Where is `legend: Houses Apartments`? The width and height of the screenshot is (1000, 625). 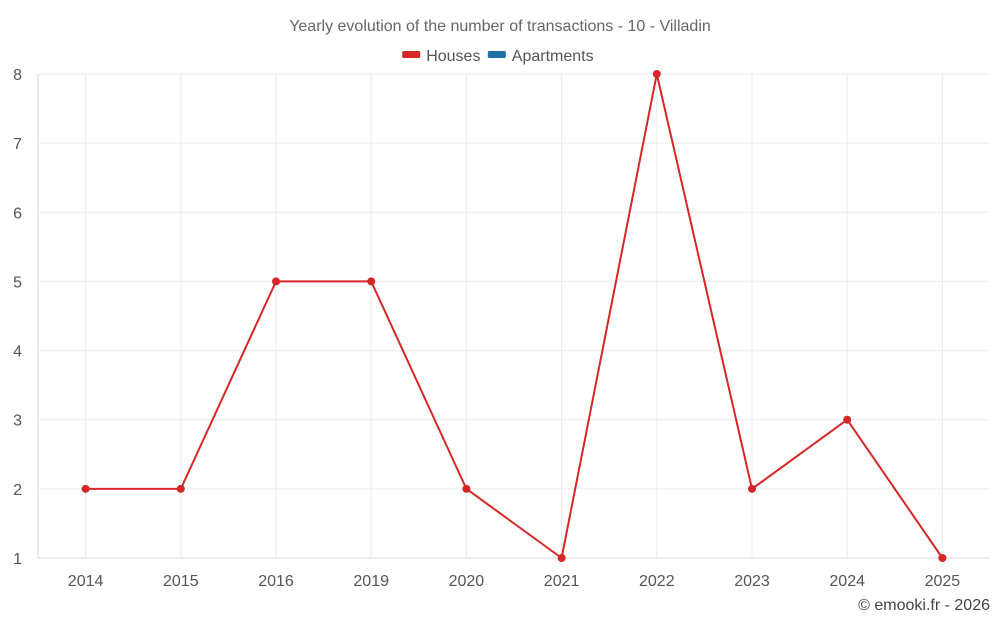 legend: Houses Apartments is located at coordinates (498, 56).